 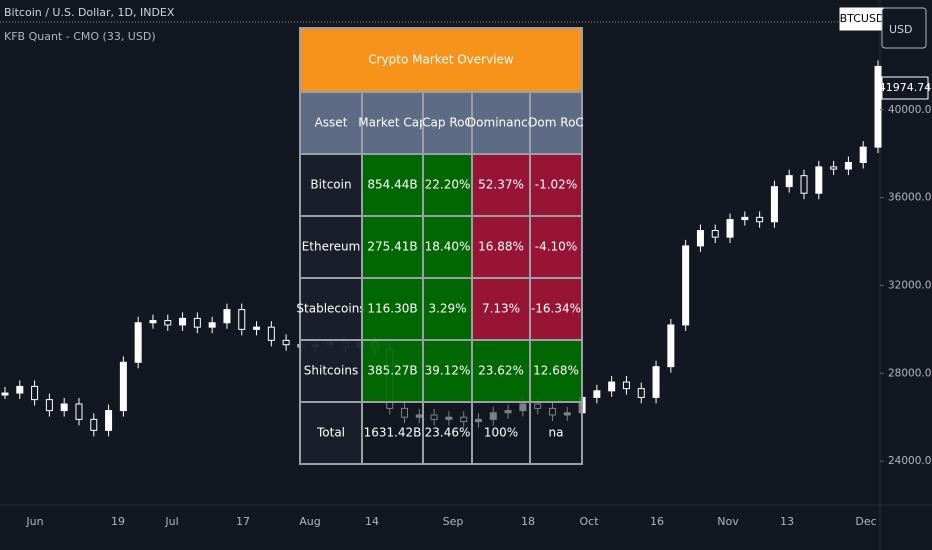 What do you see at coordinates (309, 521) in the screenshot?
I see `x-tick-label: Aug` at bounding box center [309, 521].